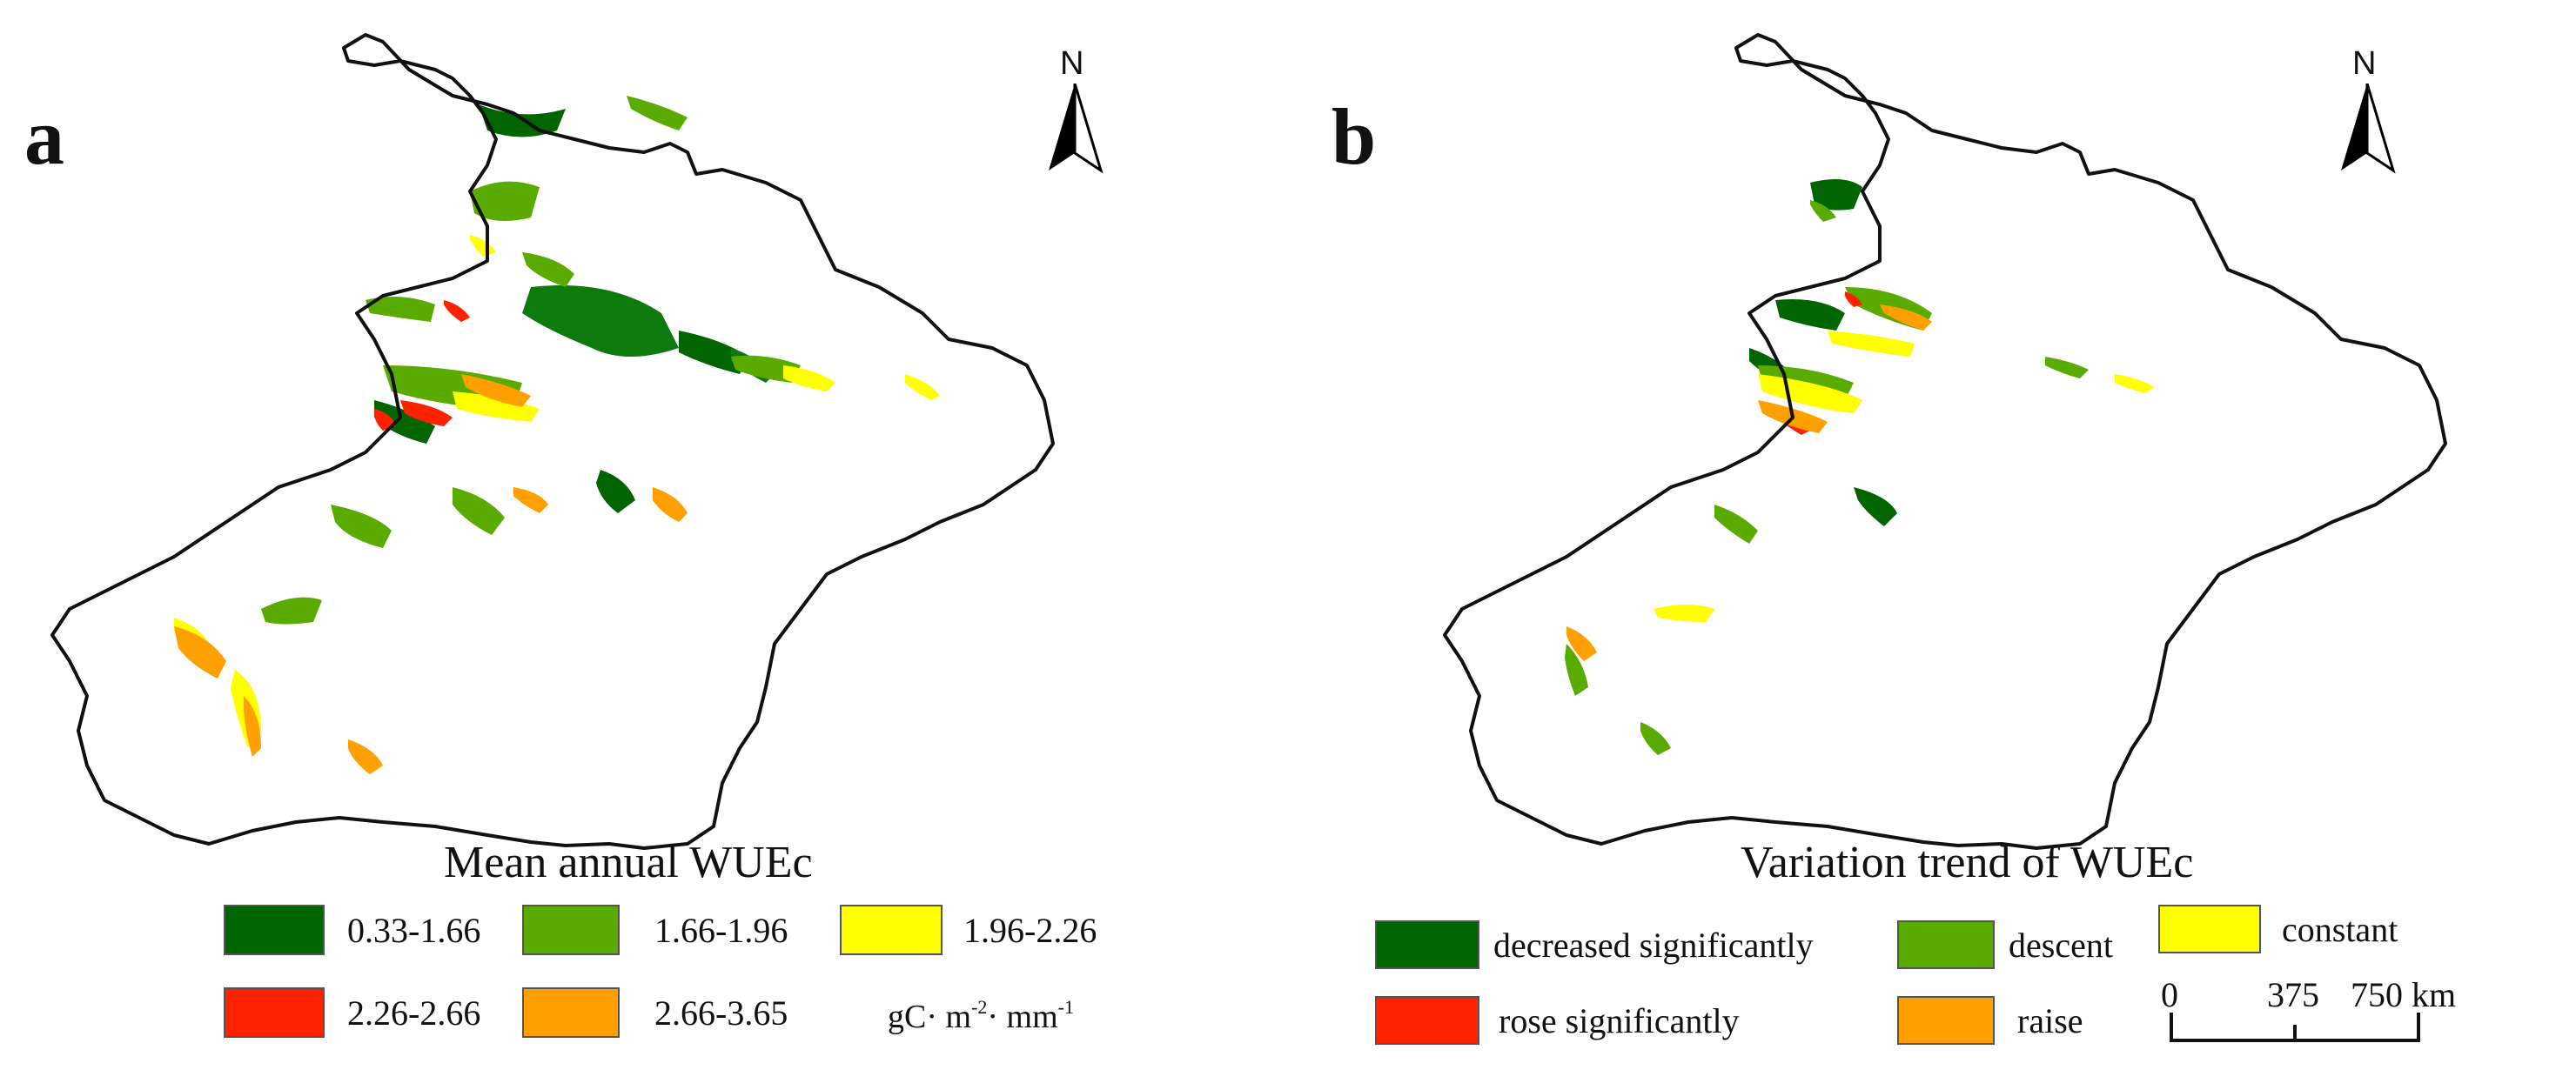 The height and width of the screenshot is (1090, 2576). I want to click on legend-item: 1.66-1.96, so click(655, 930).